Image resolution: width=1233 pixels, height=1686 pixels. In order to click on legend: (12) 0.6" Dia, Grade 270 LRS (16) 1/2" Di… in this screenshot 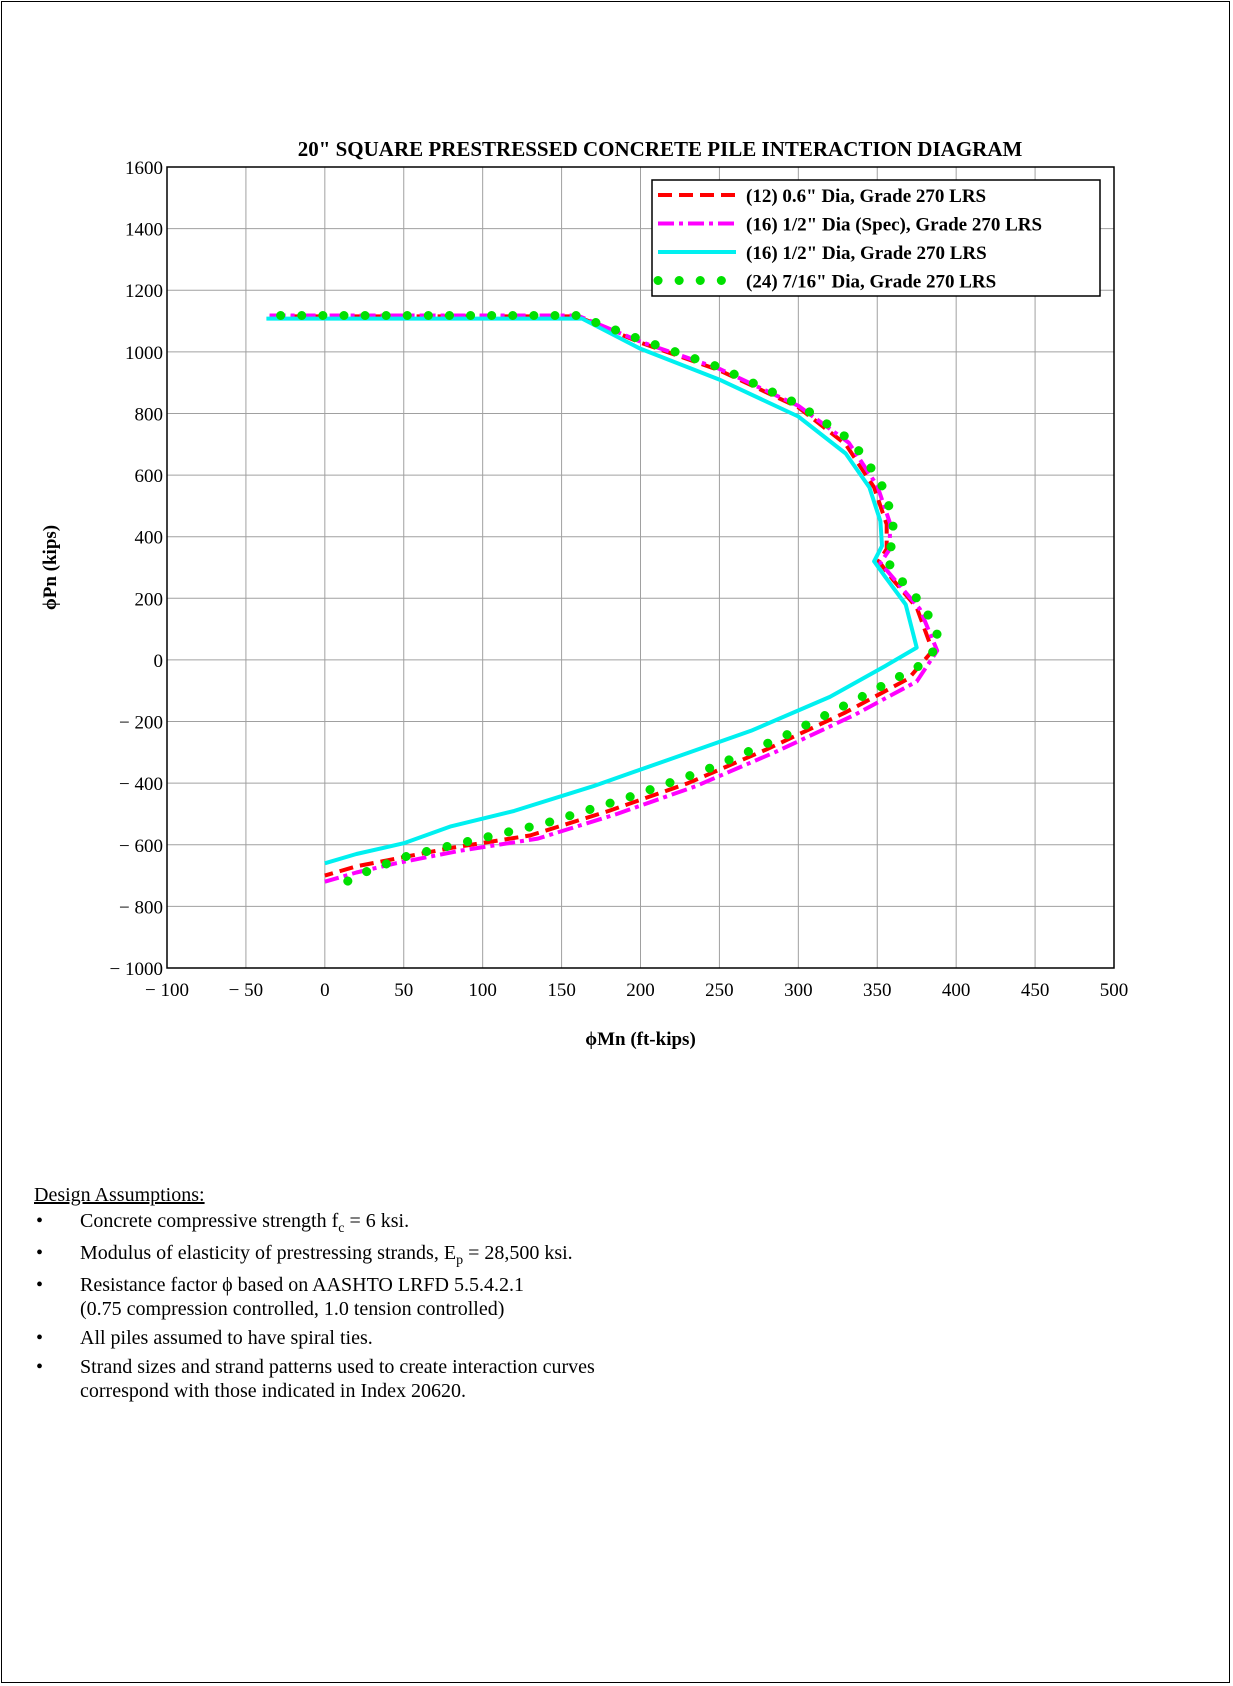, I will do `click(876, 238)`.